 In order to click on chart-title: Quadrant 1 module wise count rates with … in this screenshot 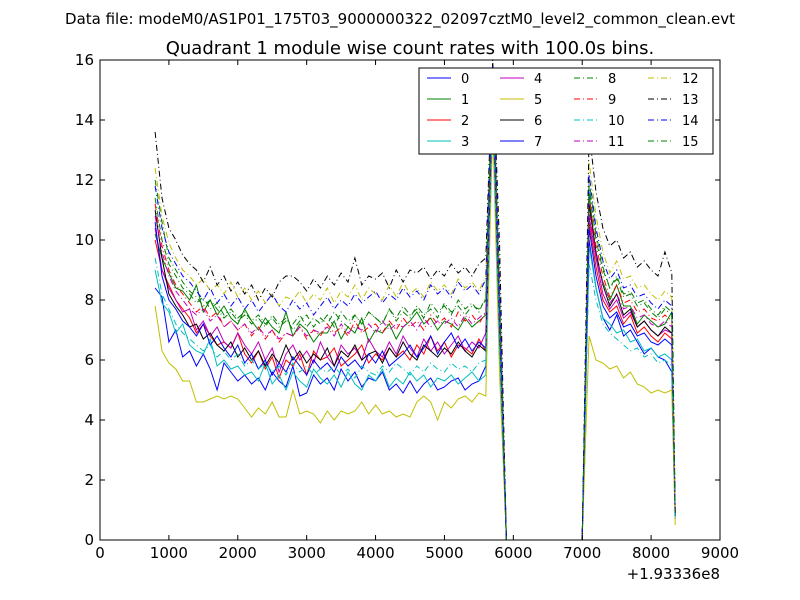, I will do `click(410, 48)`.